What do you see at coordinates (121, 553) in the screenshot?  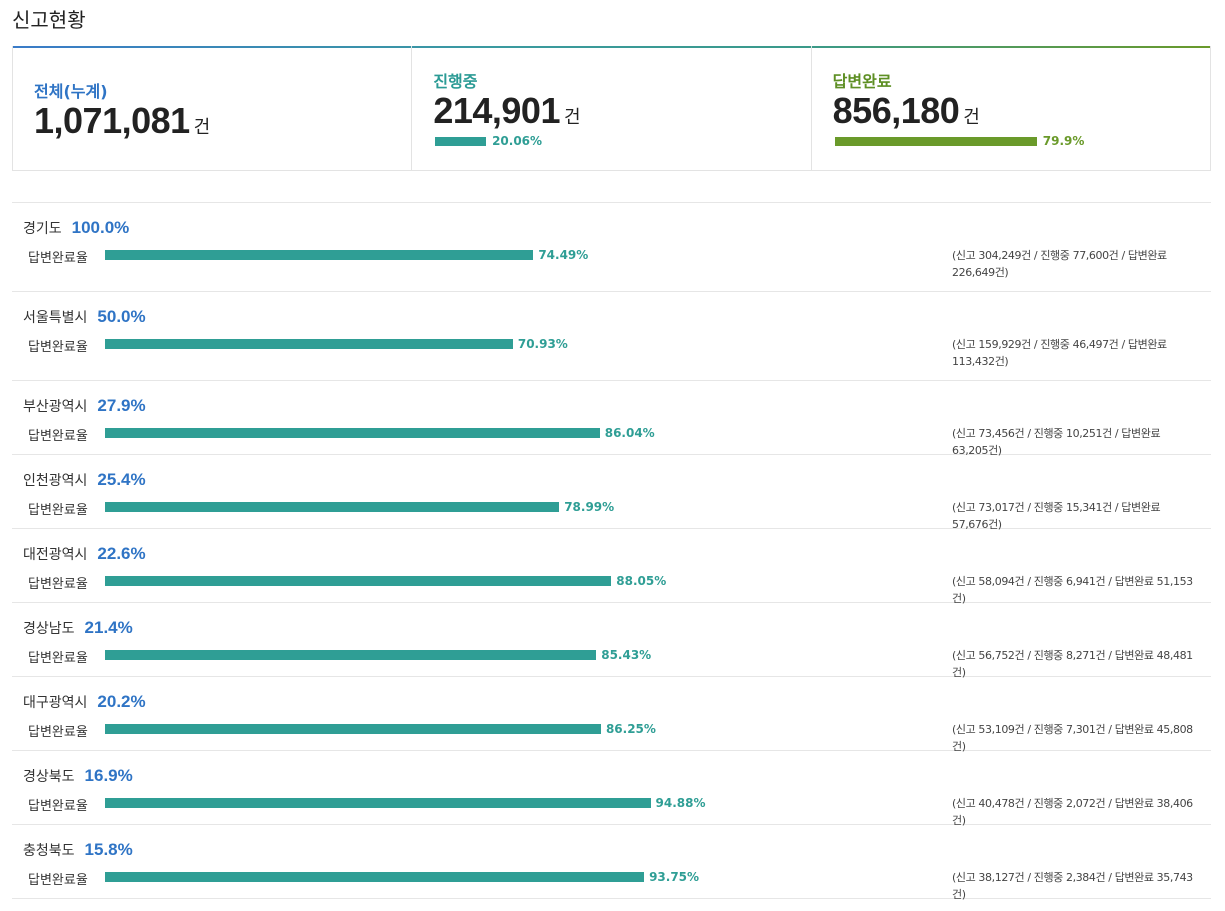 I see `region-share: 22.6%` at bounding box center [121, 553].